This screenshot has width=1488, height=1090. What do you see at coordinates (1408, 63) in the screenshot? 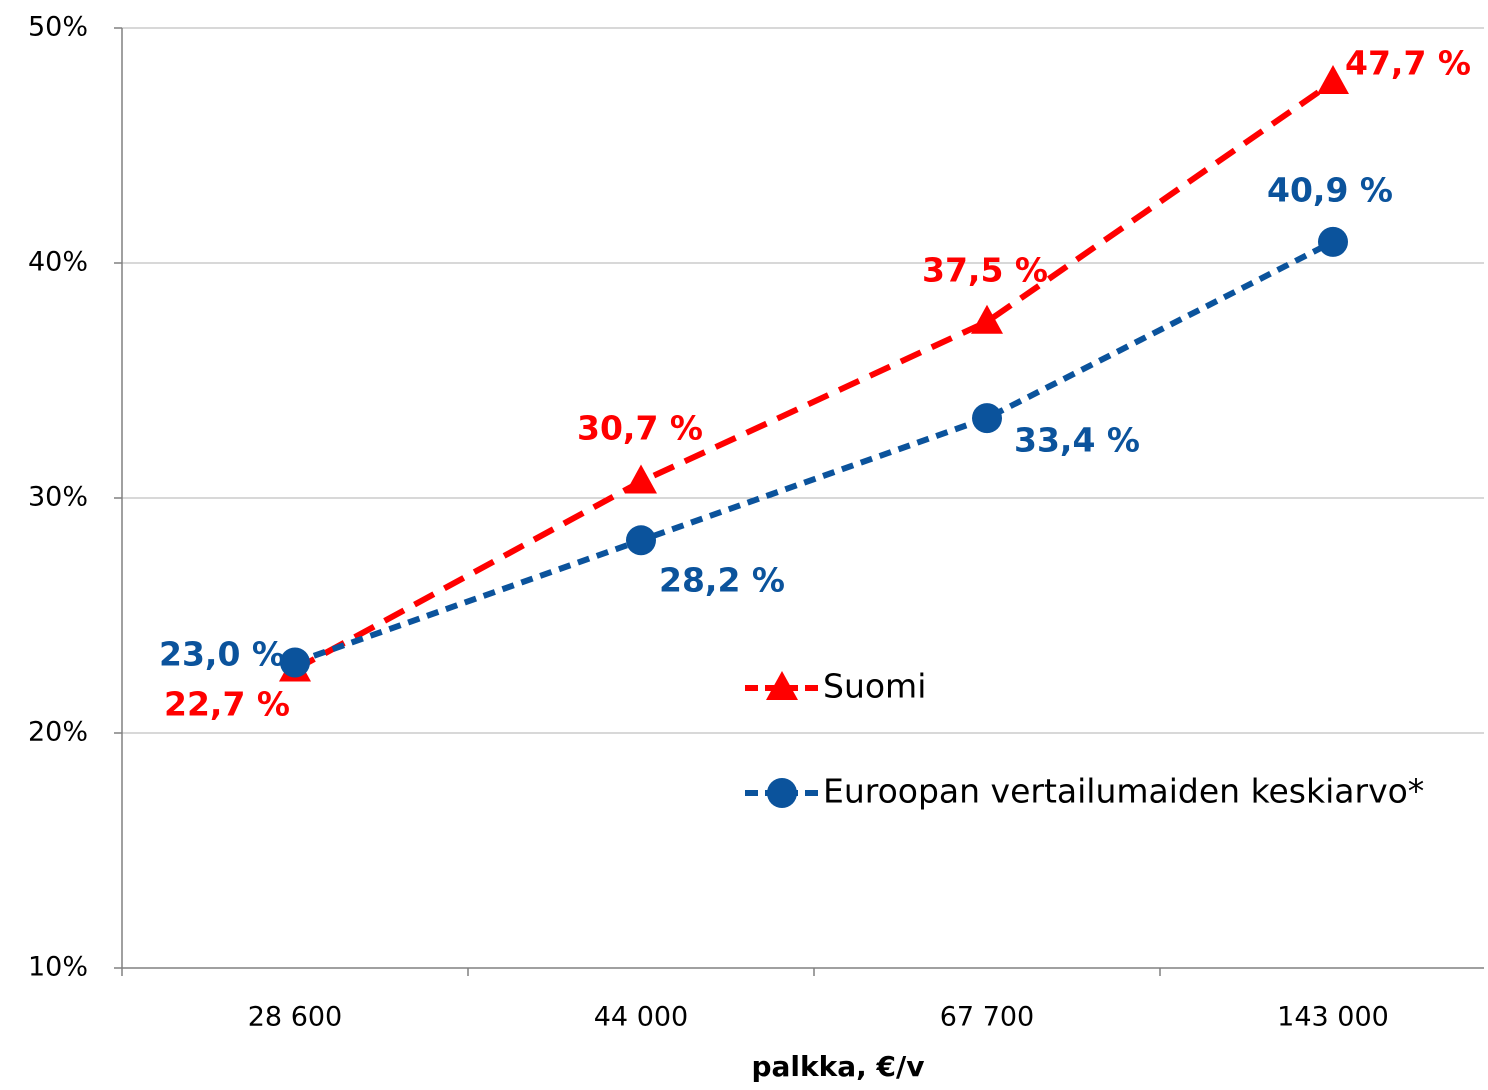
I see `data-label: 47,7 %` at bounding box center [1408, 63].